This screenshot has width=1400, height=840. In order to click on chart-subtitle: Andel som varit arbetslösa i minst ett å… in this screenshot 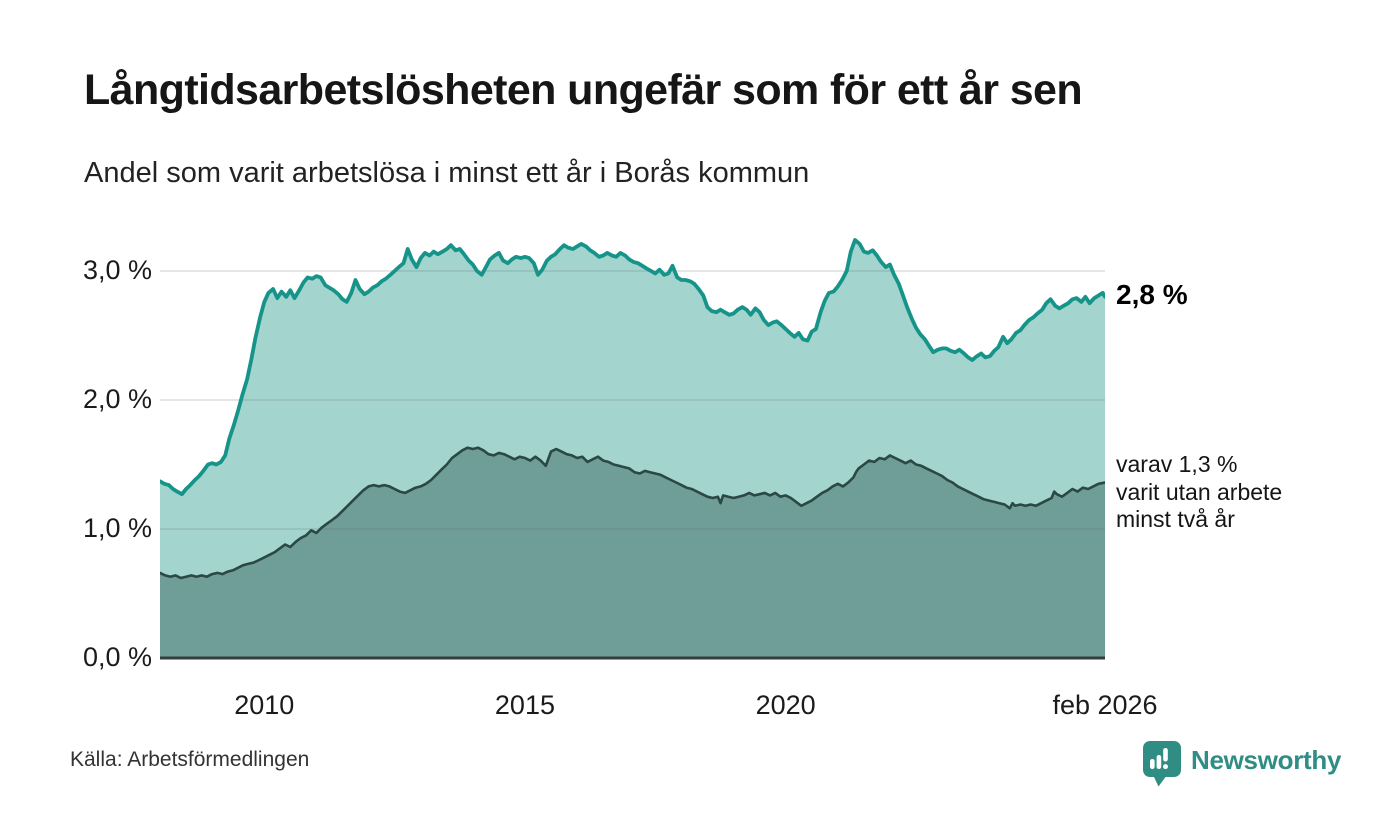, I will do `click(447, 173)`.